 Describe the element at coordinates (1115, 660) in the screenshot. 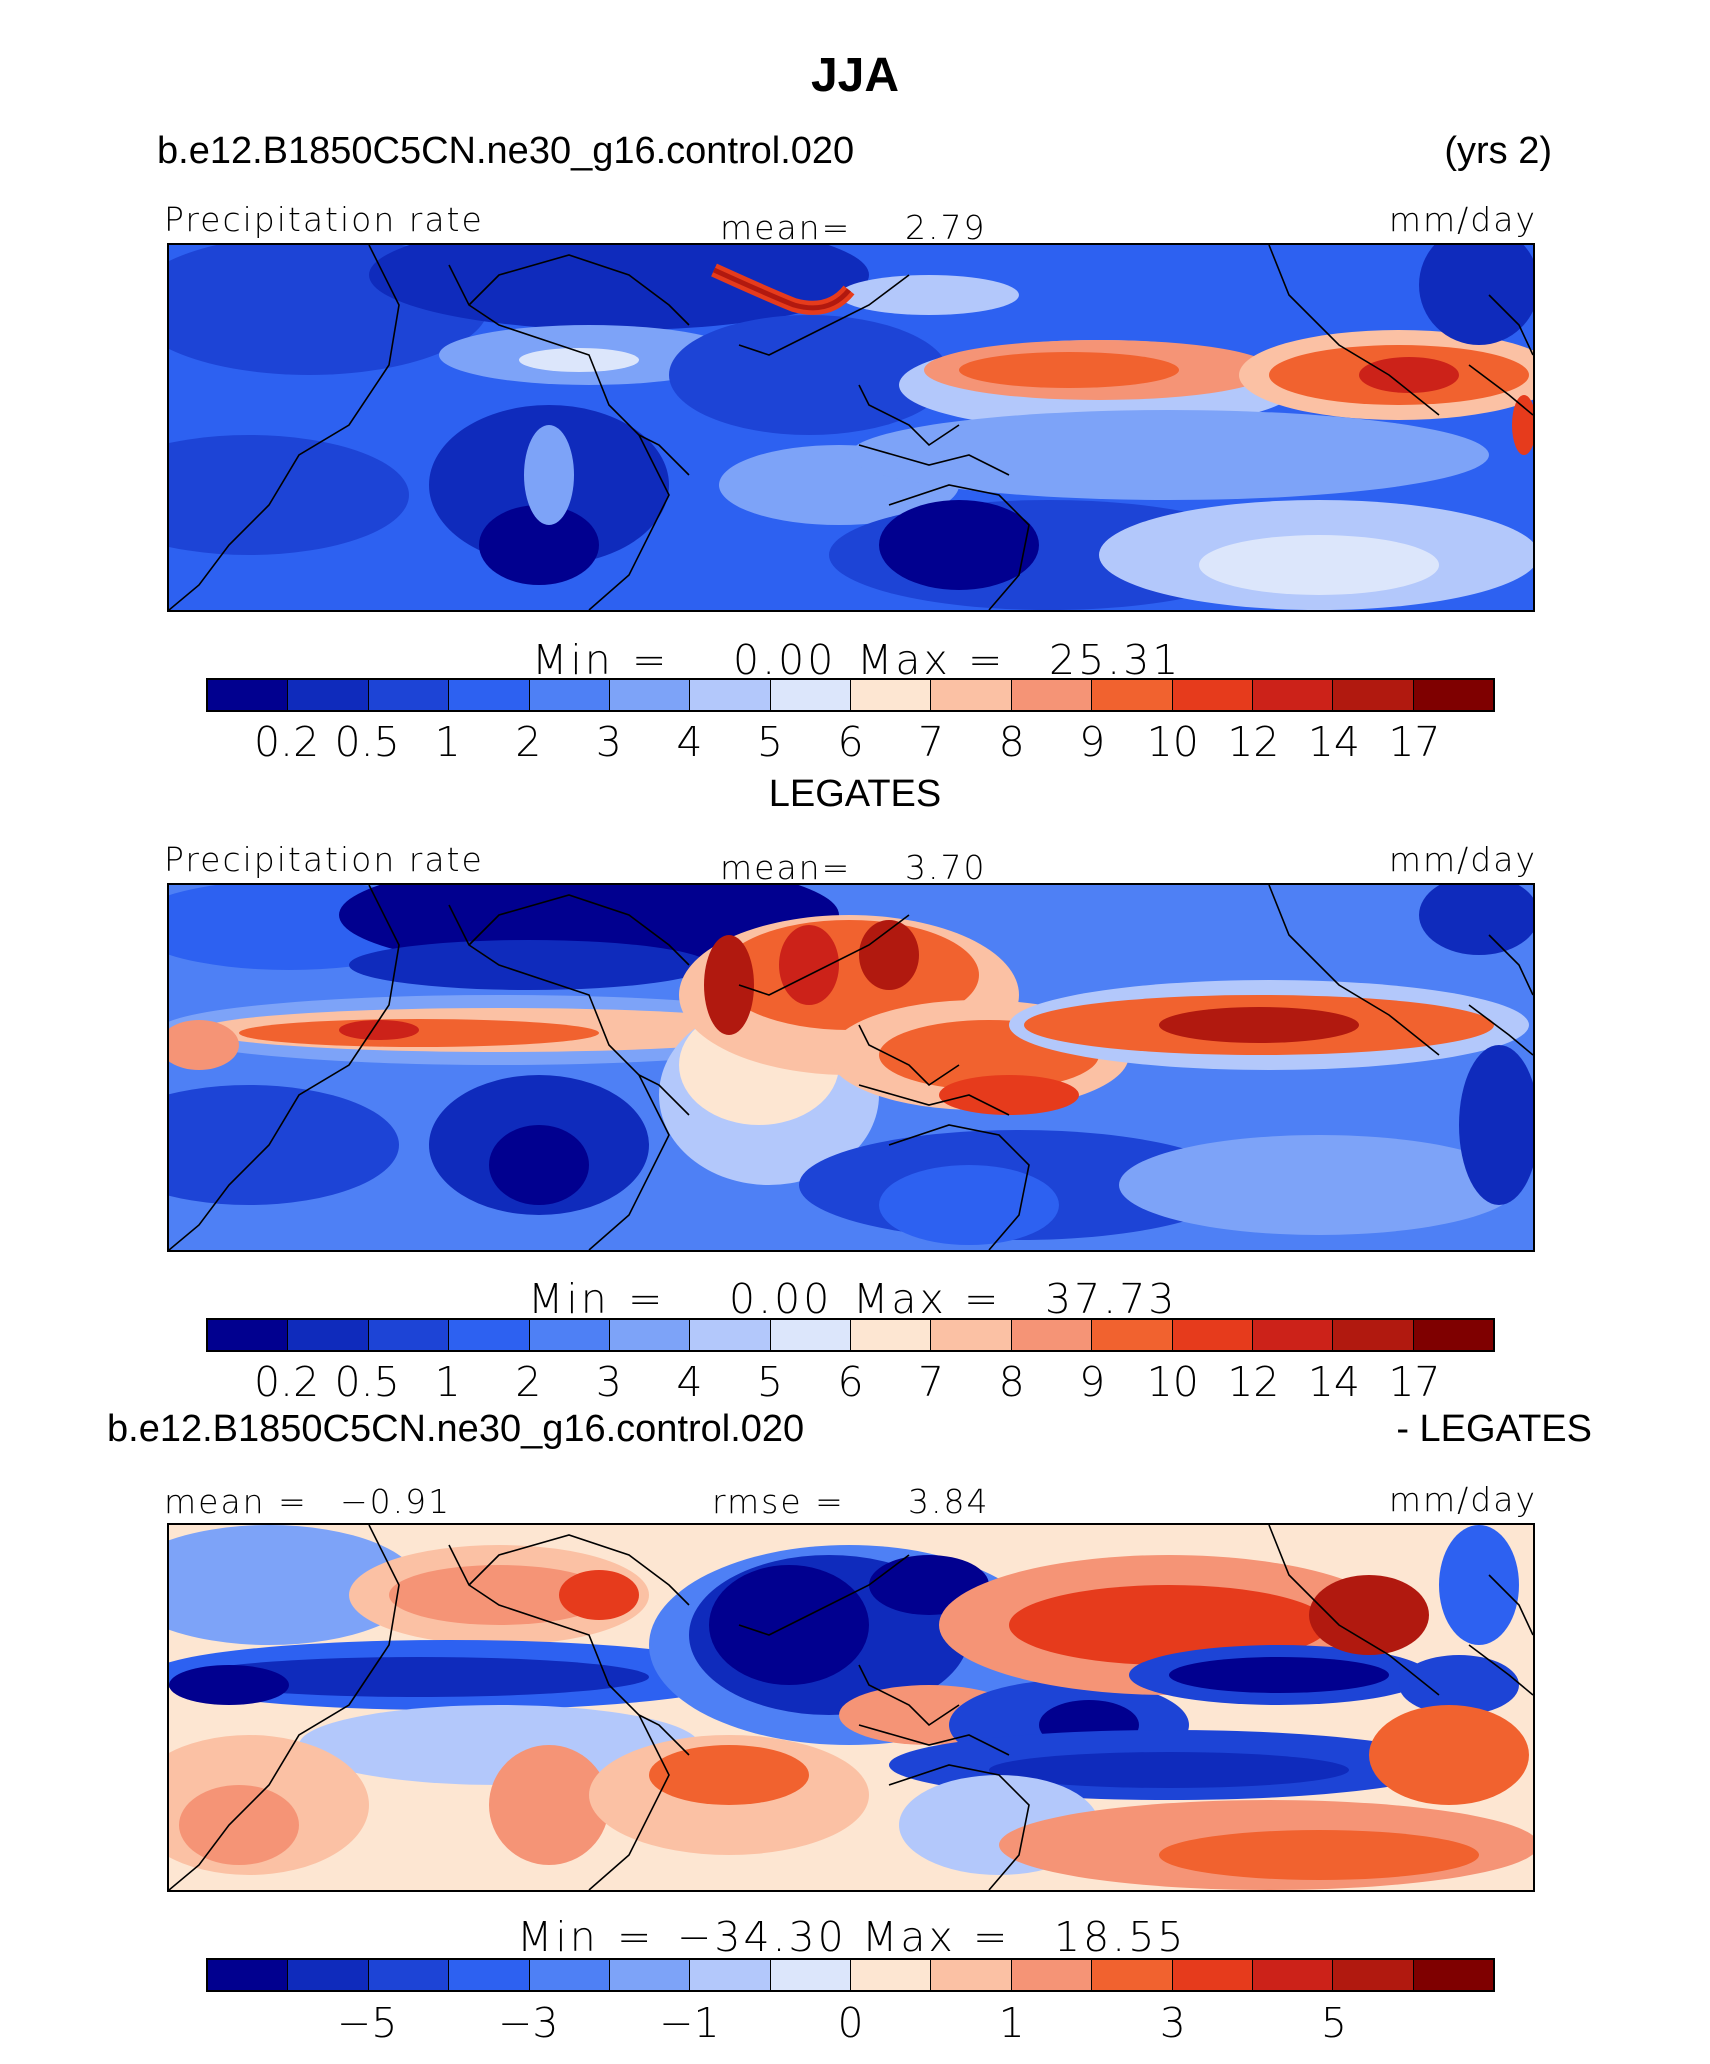

I see `panel1-max-value: 25.31` at that location.